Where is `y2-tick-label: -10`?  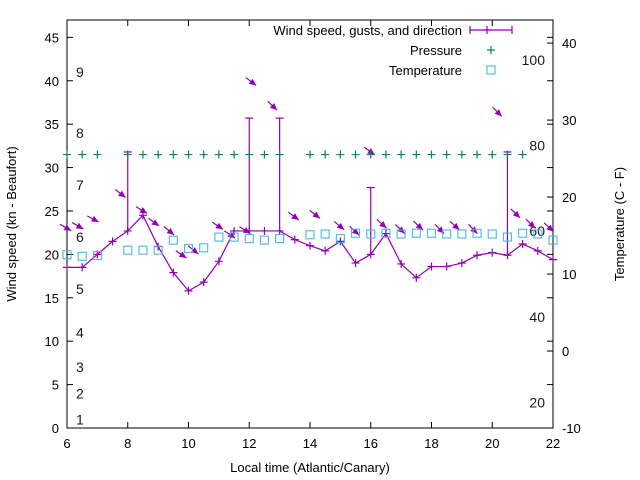 y2-tick-label: -10 is located at coordinates (571, 428).